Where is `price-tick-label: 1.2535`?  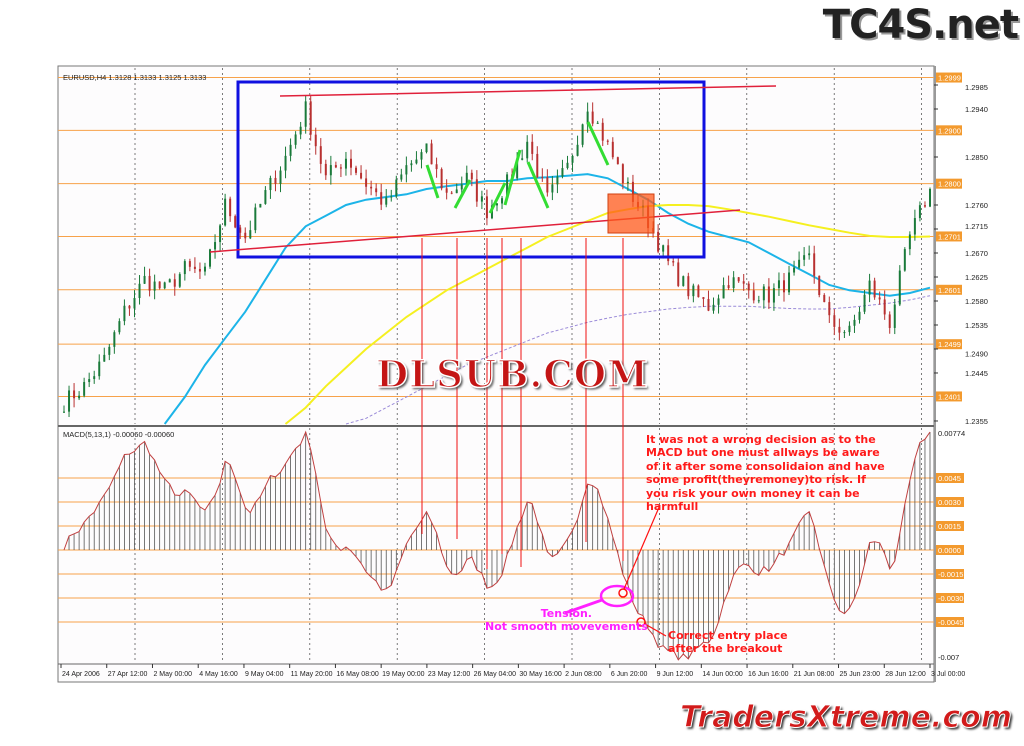
price-tick-label: 1.2535 is located at coordinates (976, 325).